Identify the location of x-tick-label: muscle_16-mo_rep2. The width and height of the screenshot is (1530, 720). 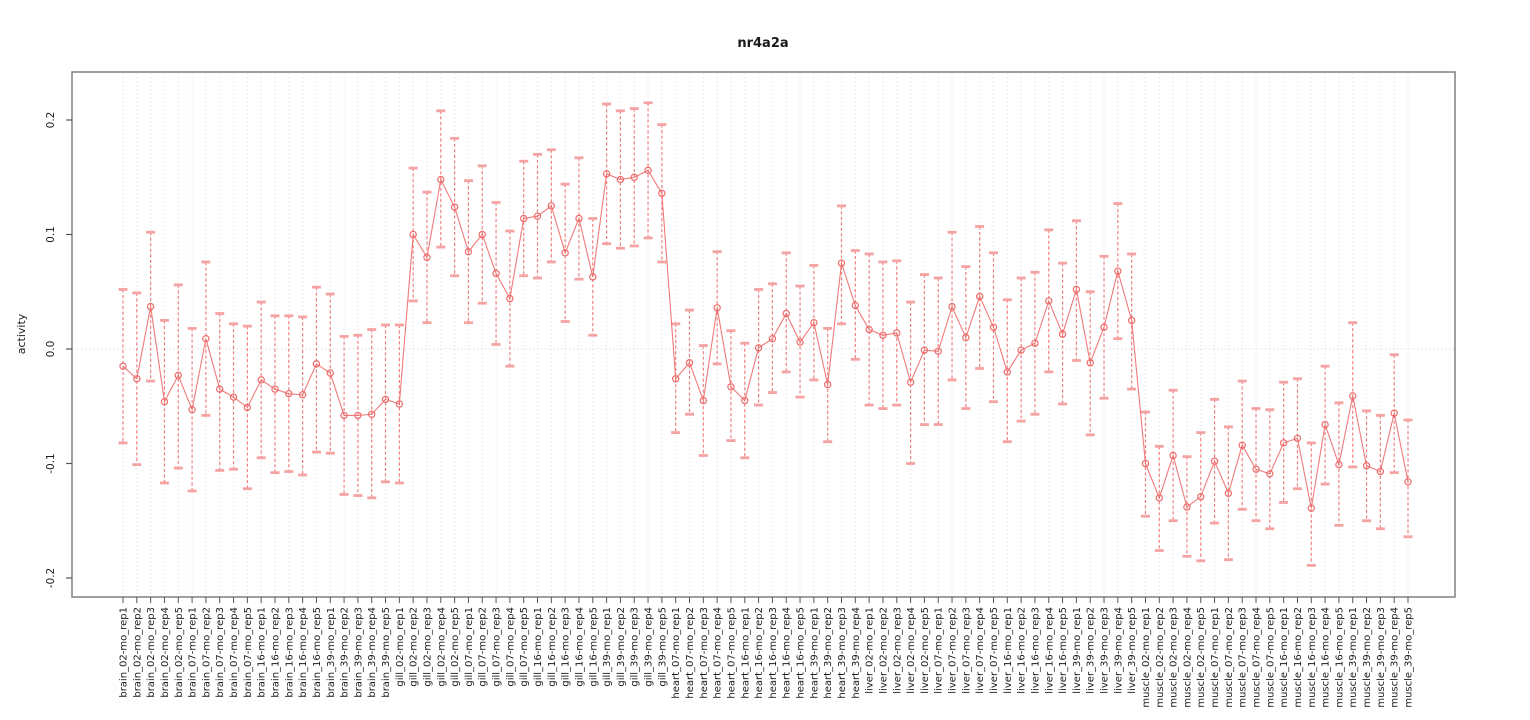
(1298, 657).